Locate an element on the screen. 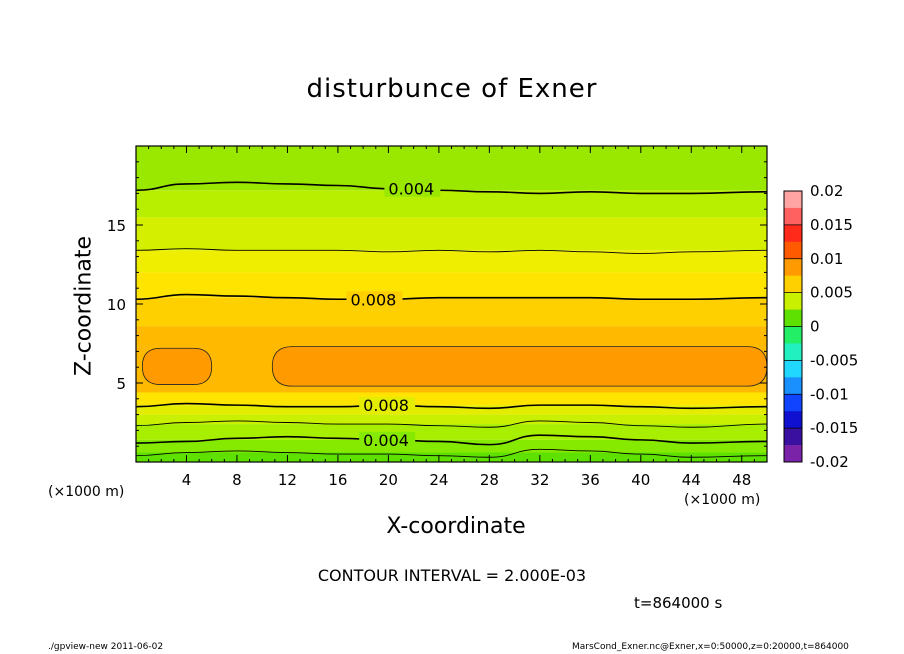 The image size is (904, 654). x-tick-label: 24 is located at coordinates (438, 480).